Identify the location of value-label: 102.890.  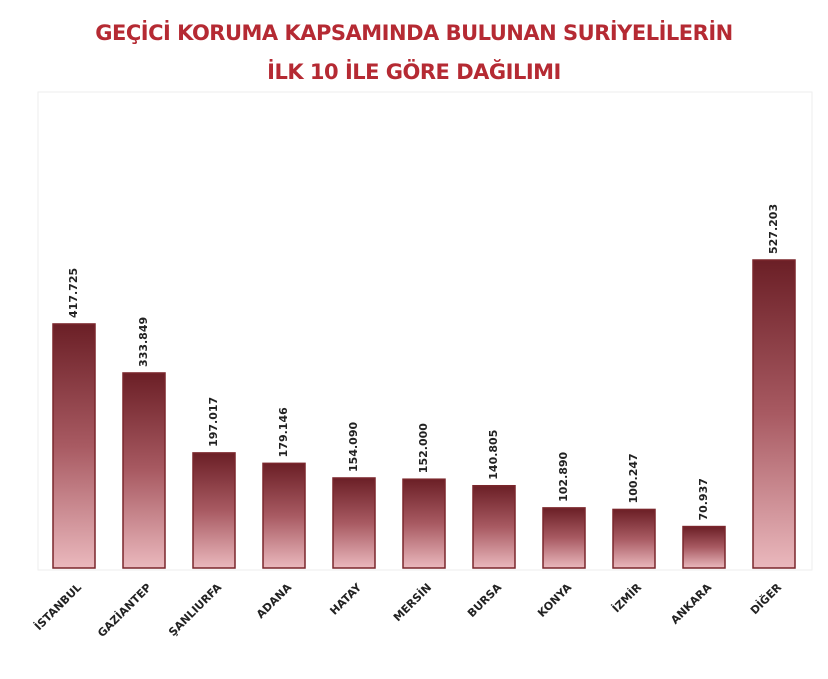
(563, 476).